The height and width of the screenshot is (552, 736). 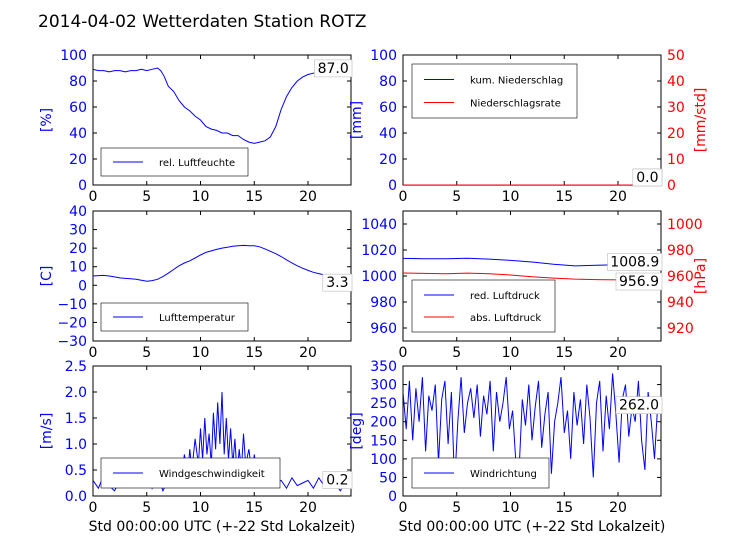 I want to click on y-tick-label-right: 960, so click(x=680, y=277).